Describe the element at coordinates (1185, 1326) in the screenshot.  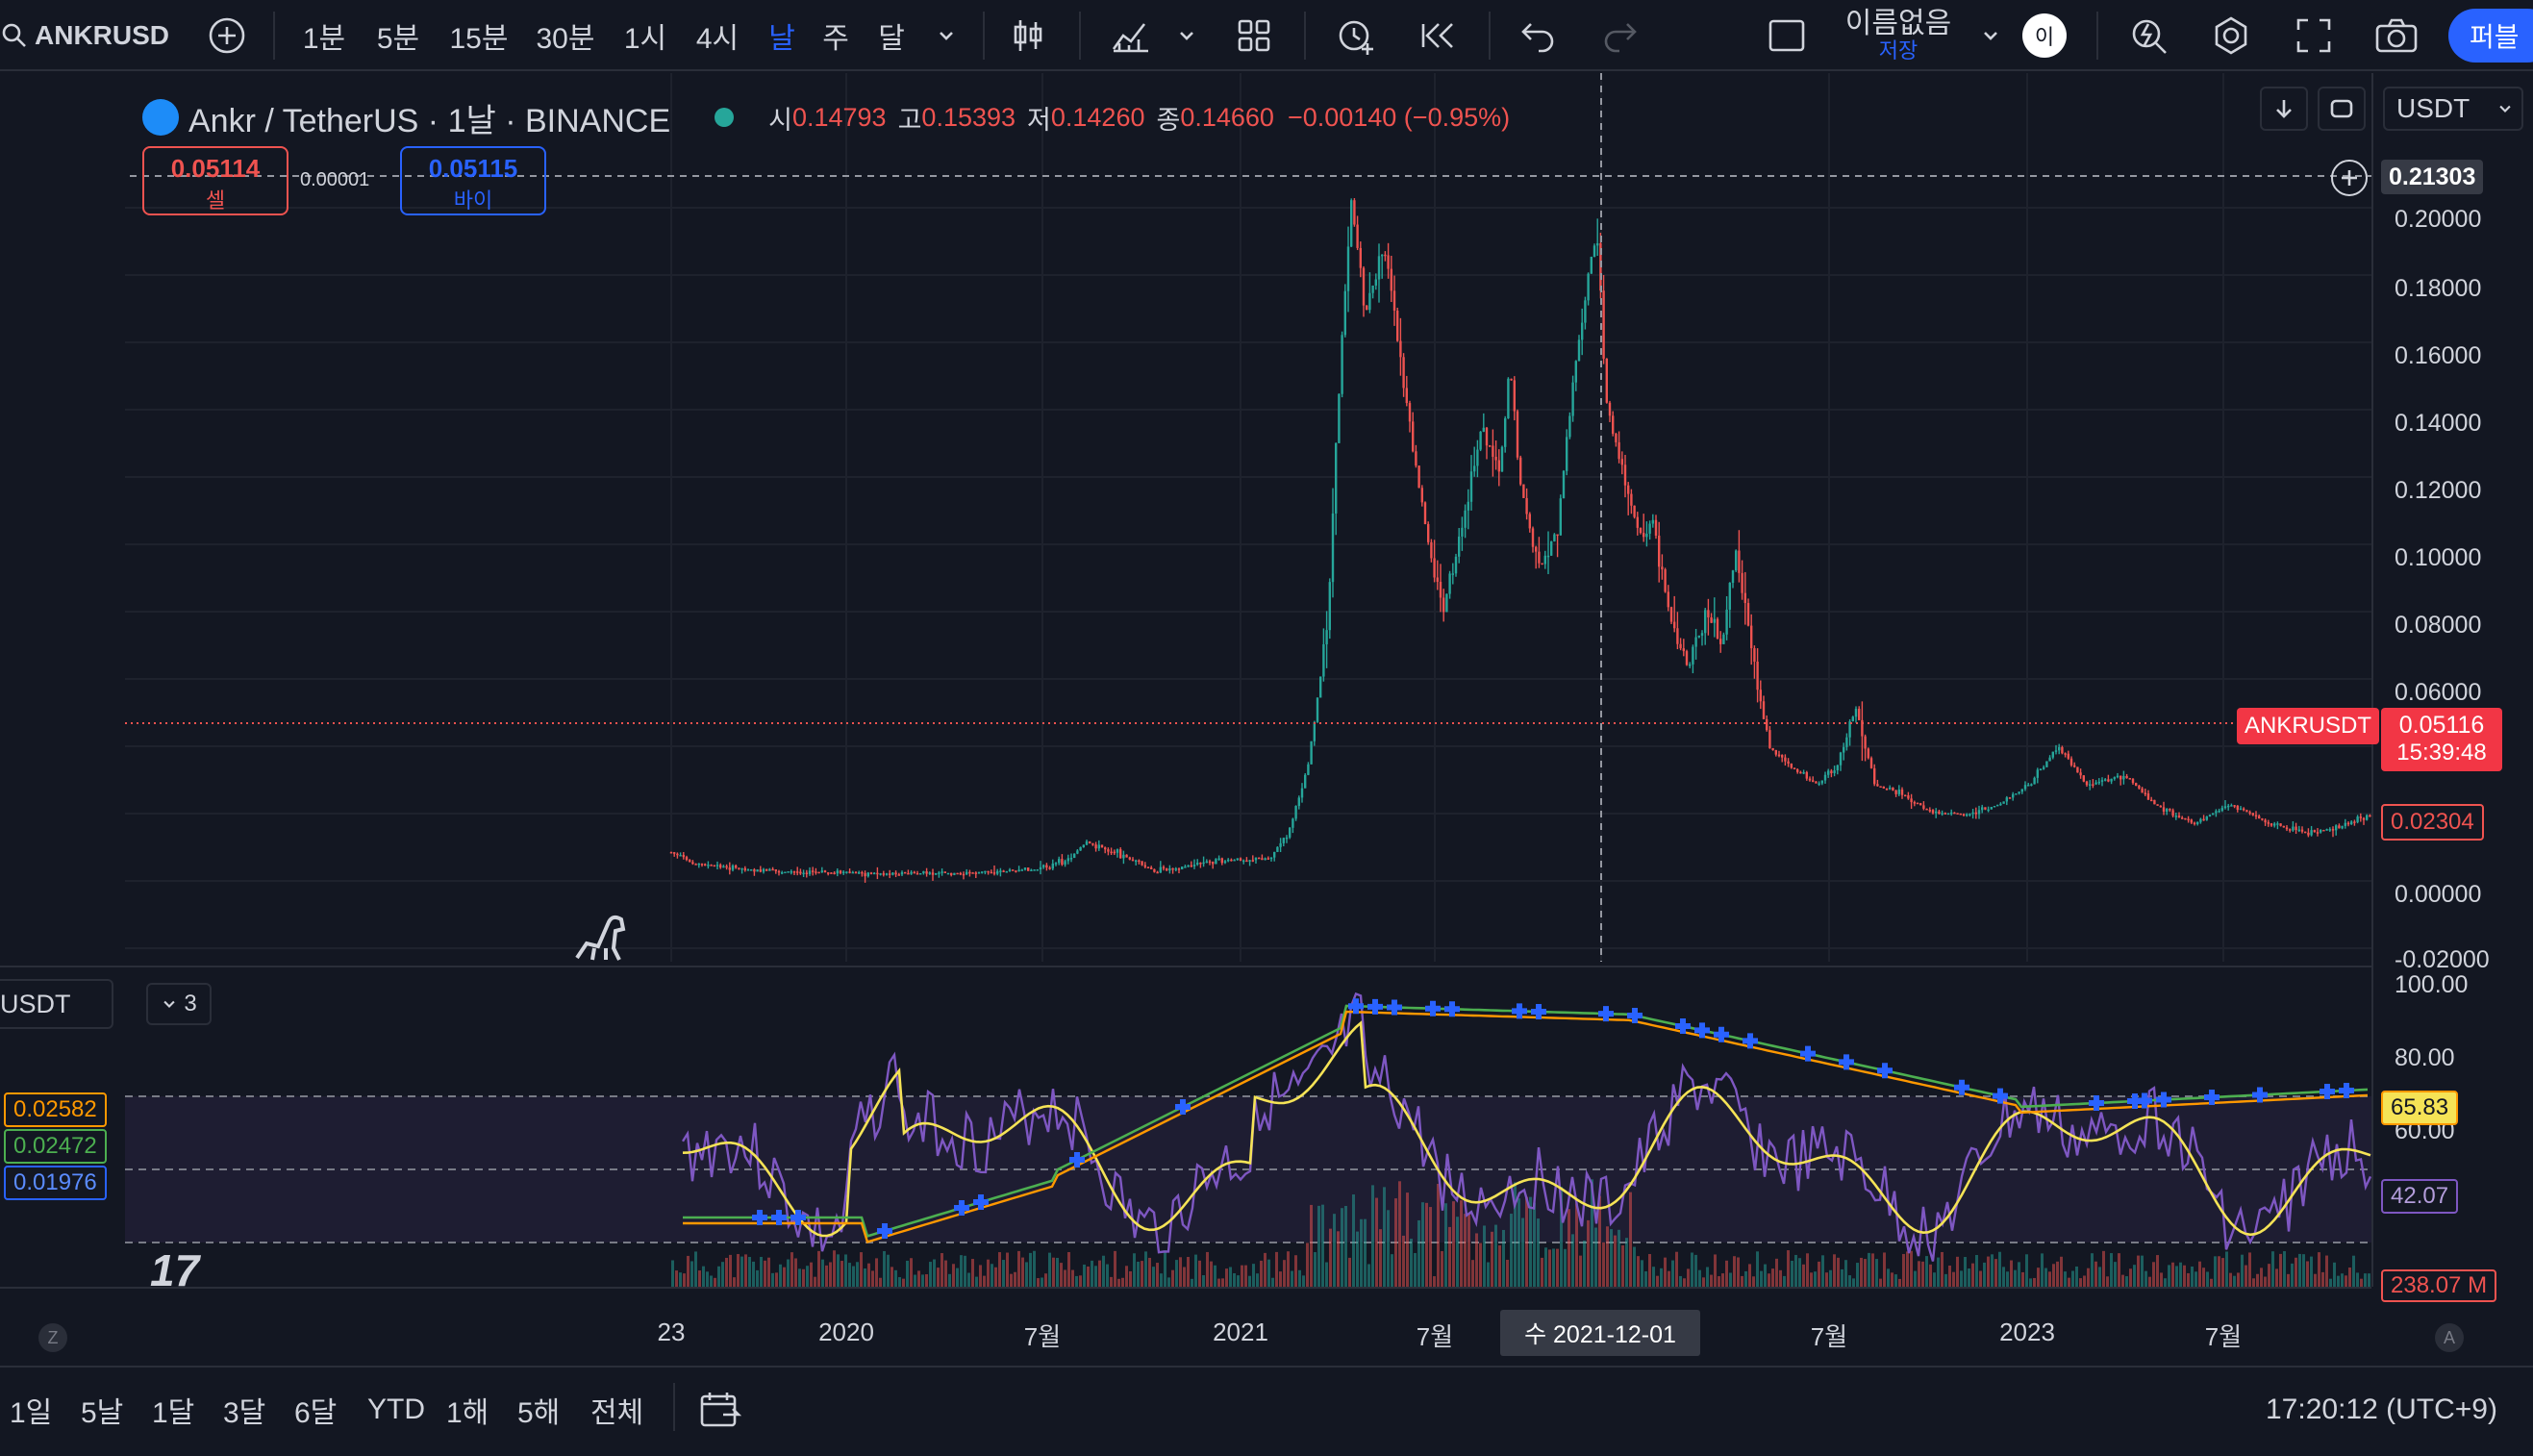
I see `time-axis` at that location.